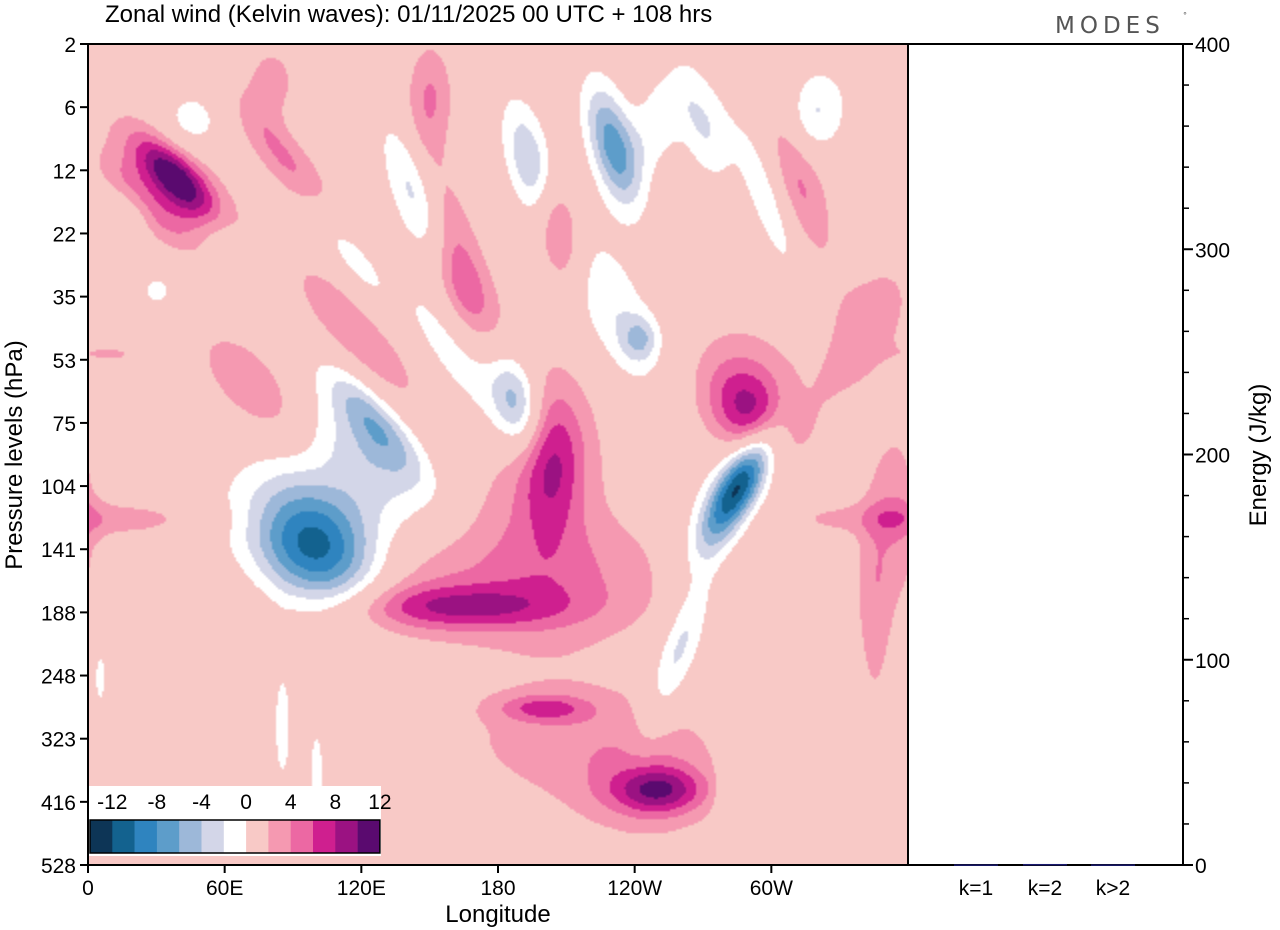 This screenshot has height=930, width=1280. I want to click on energy-axis-label: Energy (J/kg), so click(1258, 455).